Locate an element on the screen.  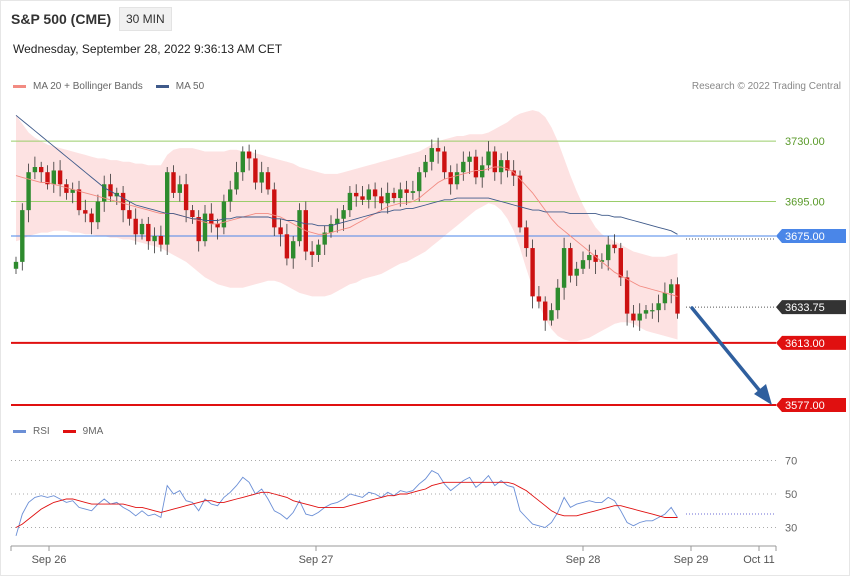
x-tick-label: Sep 27 is located at coordinates (316, 560).